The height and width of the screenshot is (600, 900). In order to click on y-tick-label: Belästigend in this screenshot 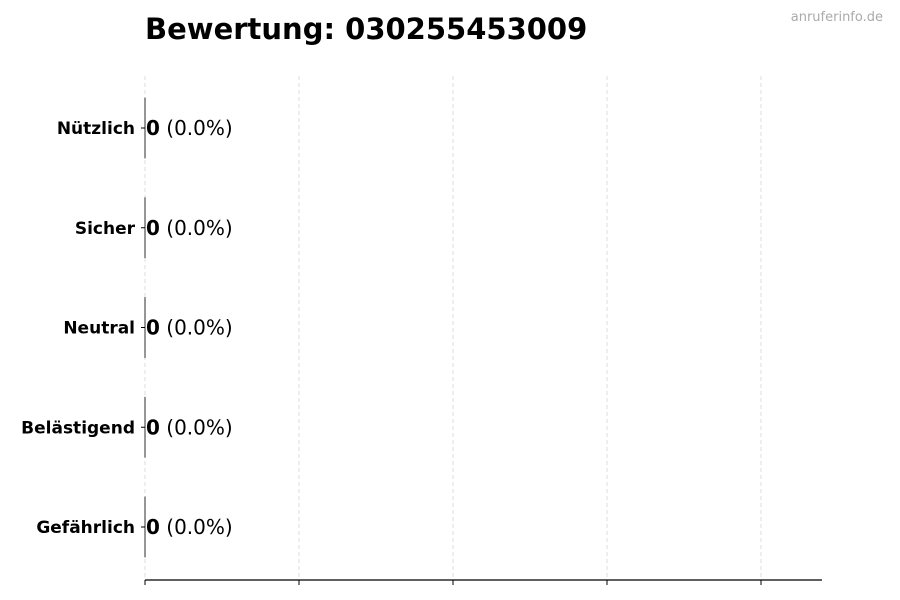, I will do `click(78, 428)`.